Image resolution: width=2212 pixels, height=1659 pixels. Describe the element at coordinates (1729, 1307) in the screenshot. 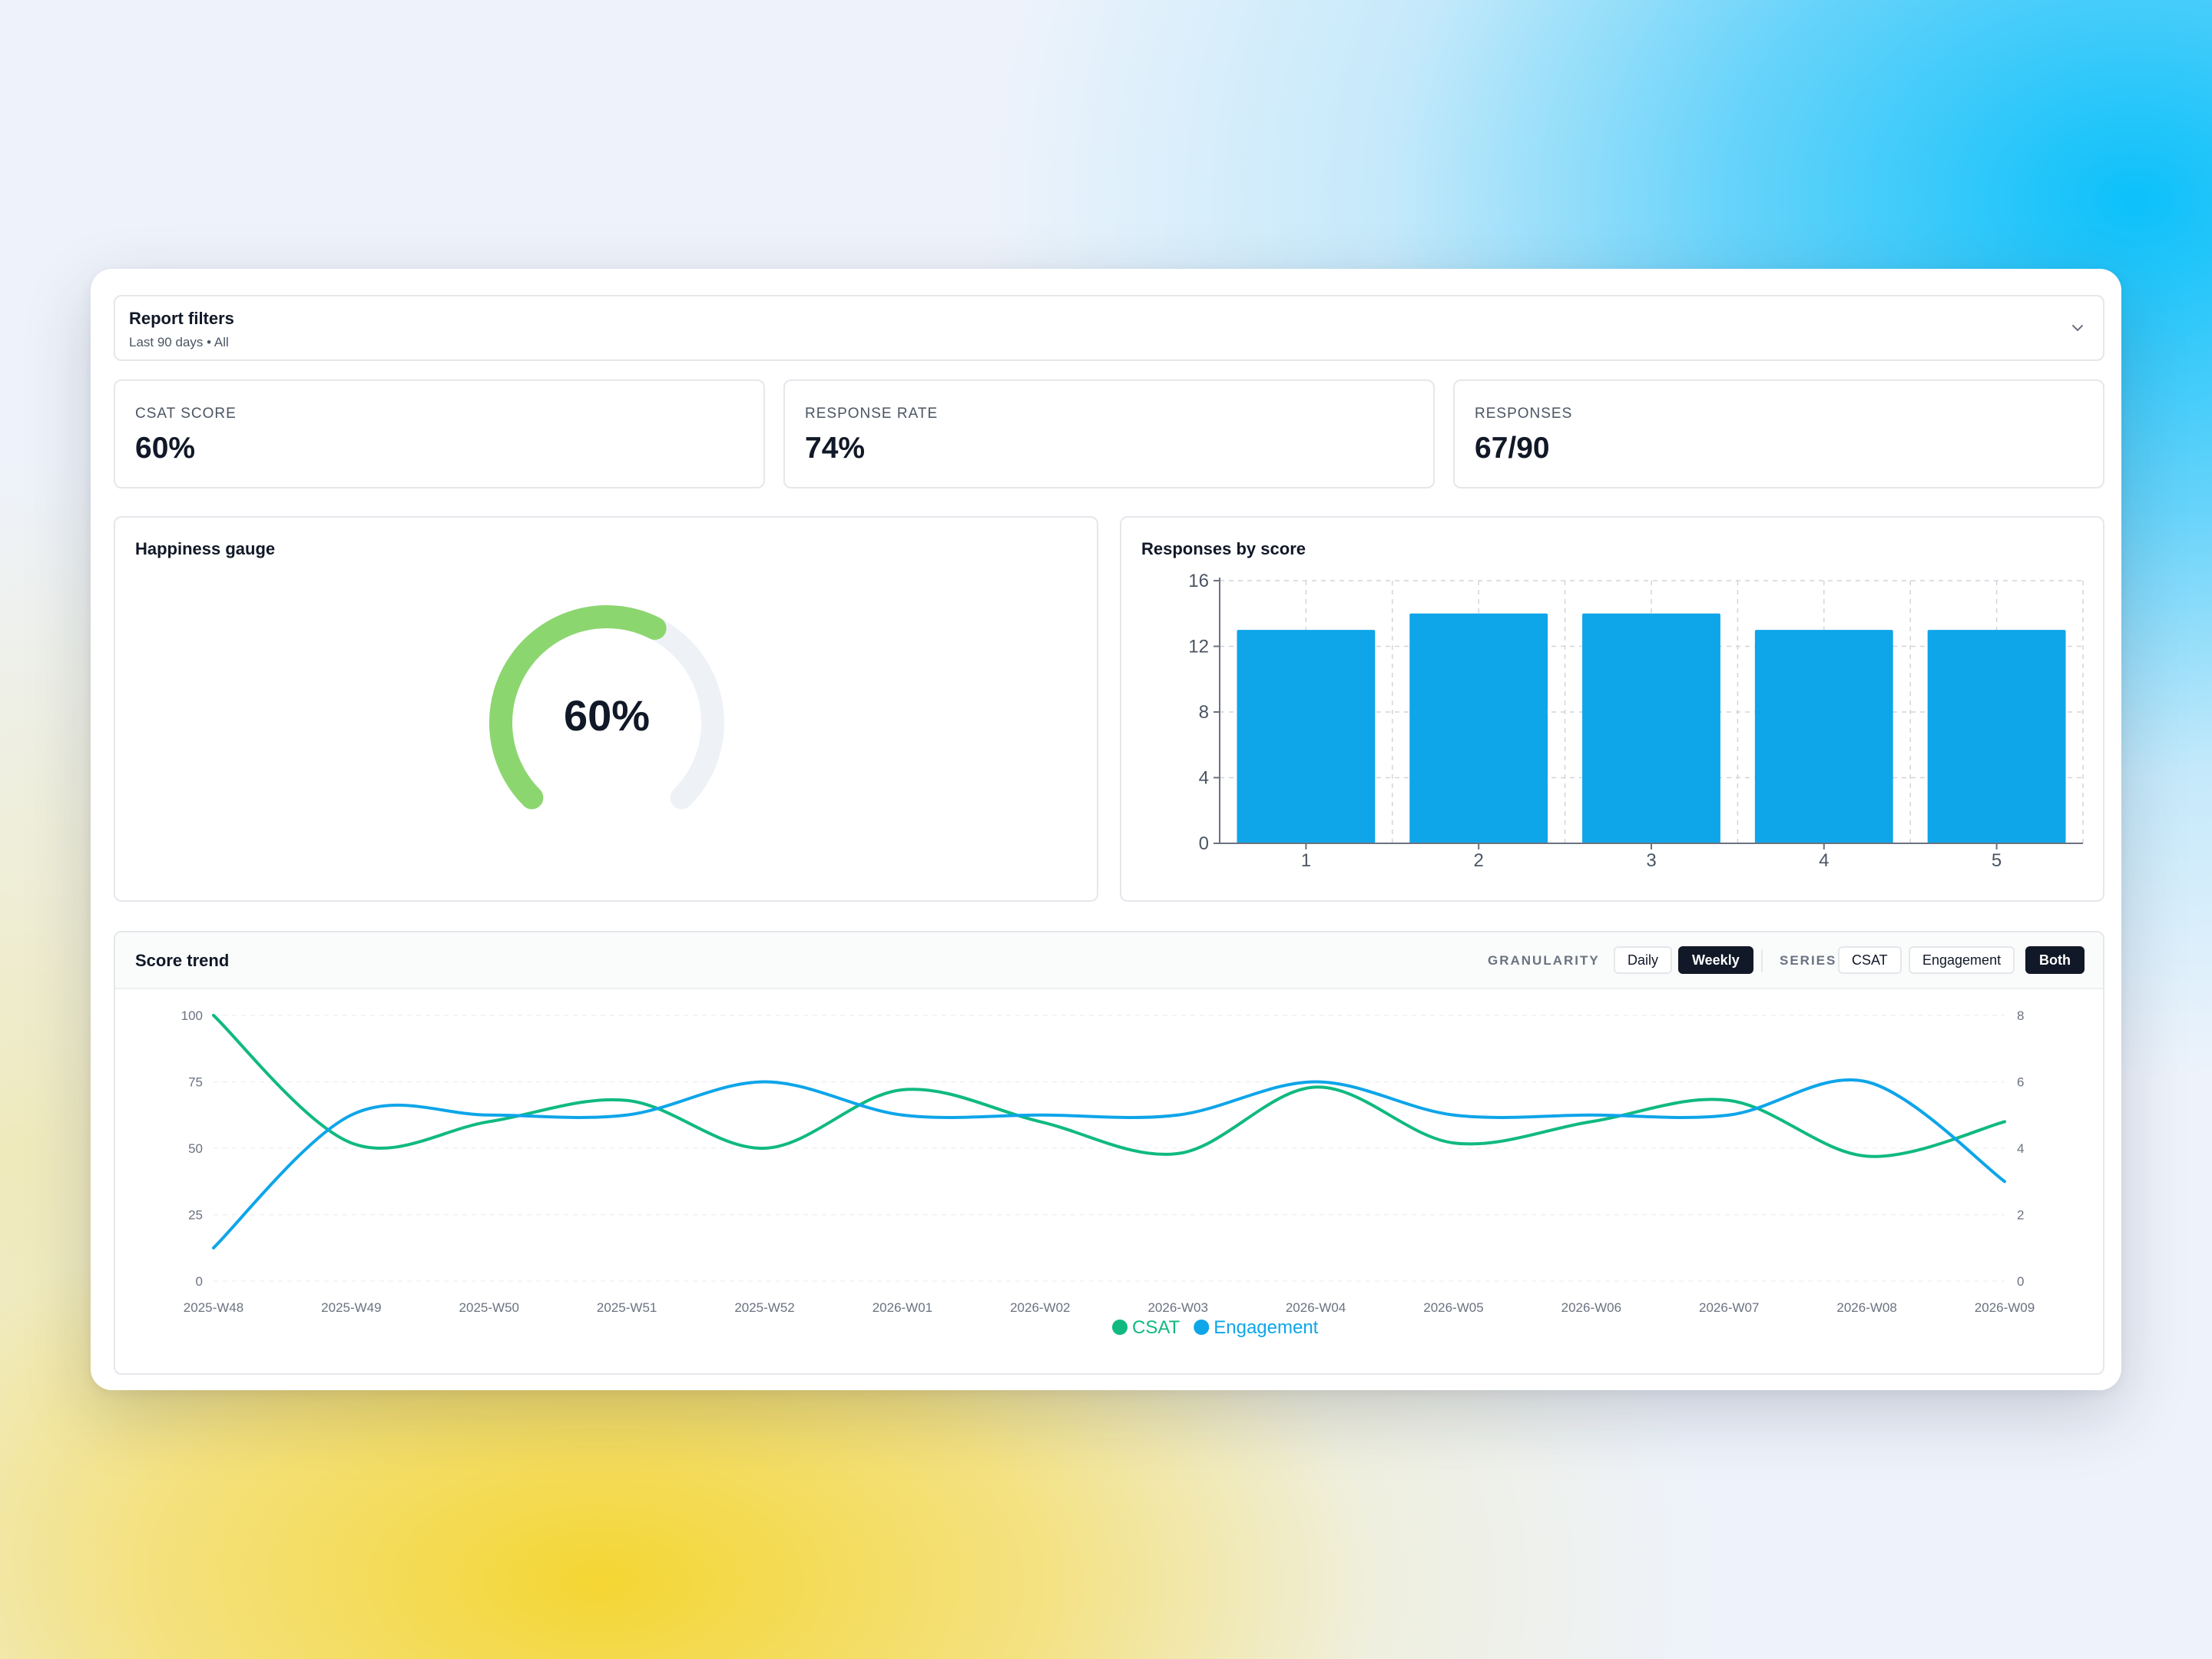

I see `trend-x-tick-label: 2026-W07` at that location.